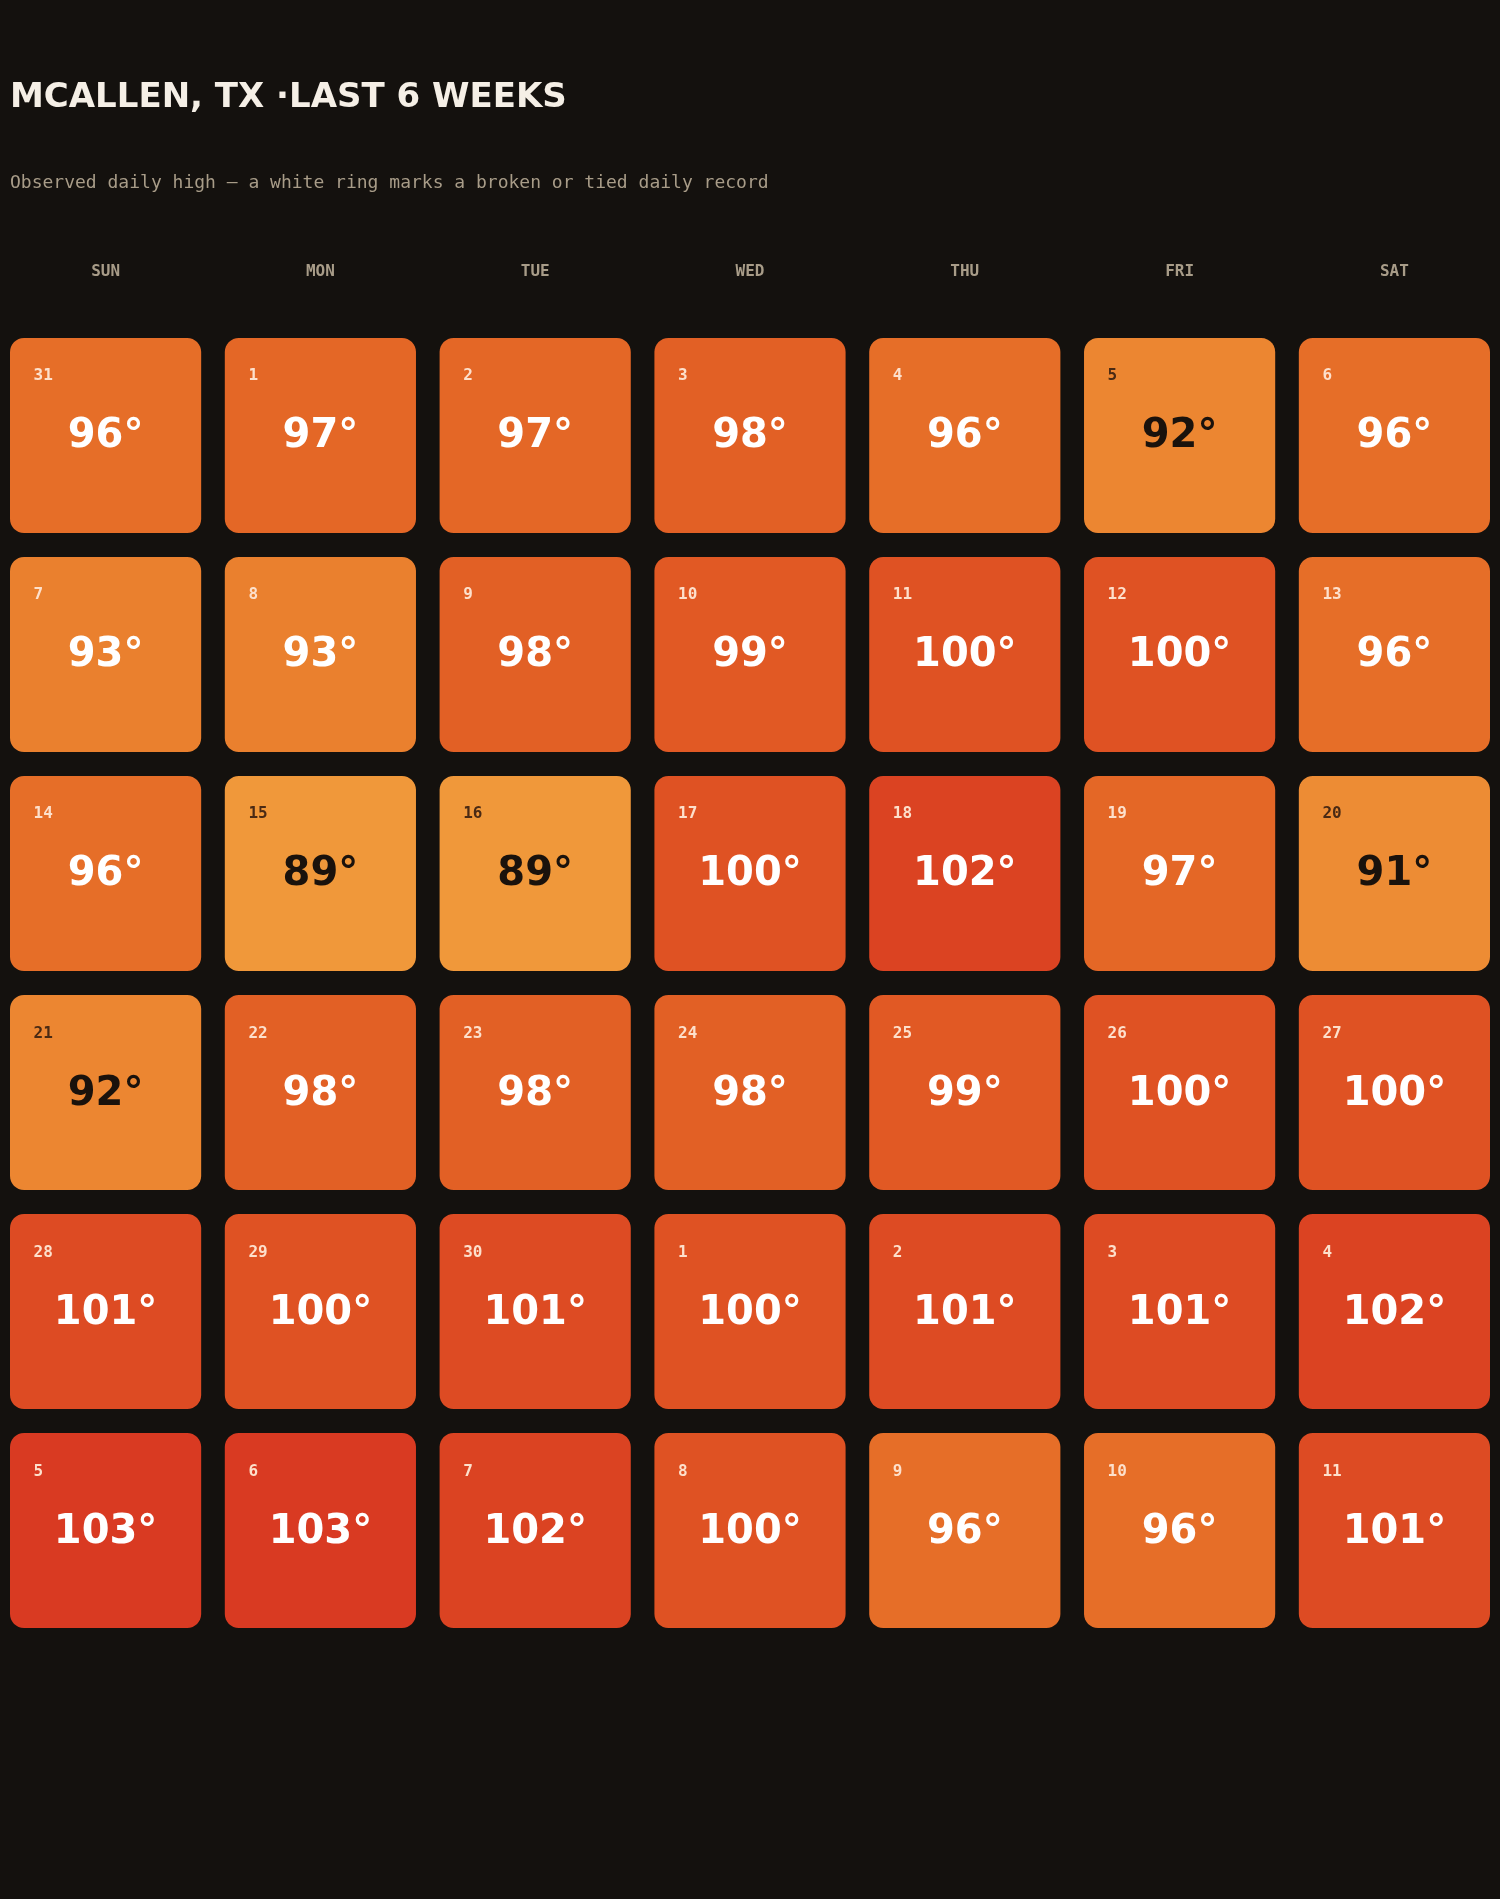 The height and width of the screenshot is (1899, 1500). What do you see at coordinates (1117, 594) in the screenshot?
I see `annotation: 12` at bounding box center [1117, 594].